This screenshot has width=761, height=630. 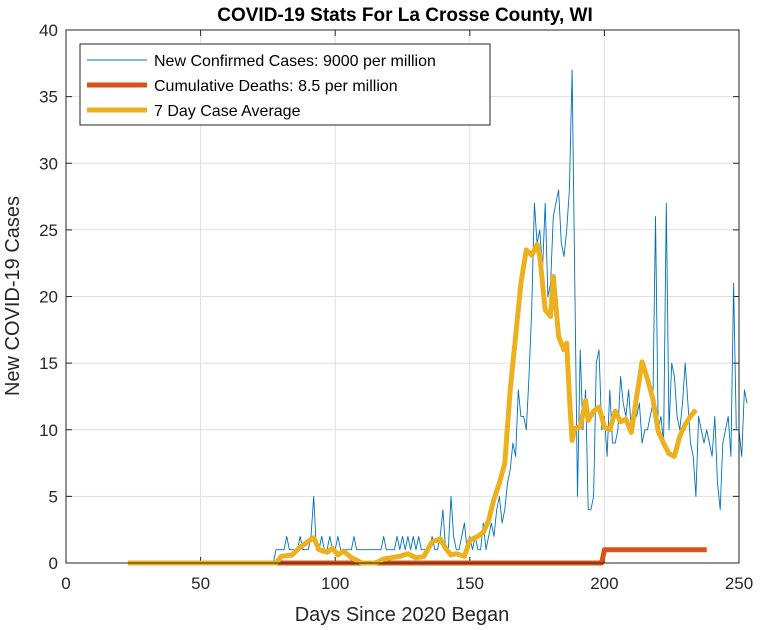 What do you see at coordinates (402, 615) in the screenshot?
I see `x-axis-label: Days Since 2020 Began` at bounding box center [402, 615].